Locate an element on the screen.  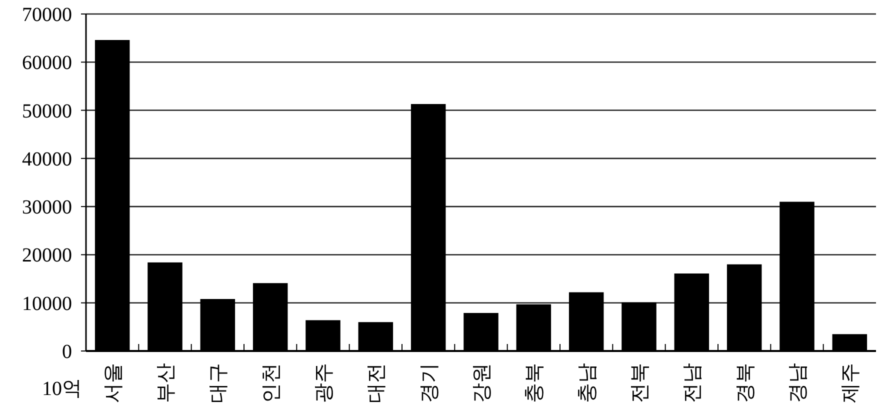
y-tick-label: 60000 is located at coordinates (47, 63).